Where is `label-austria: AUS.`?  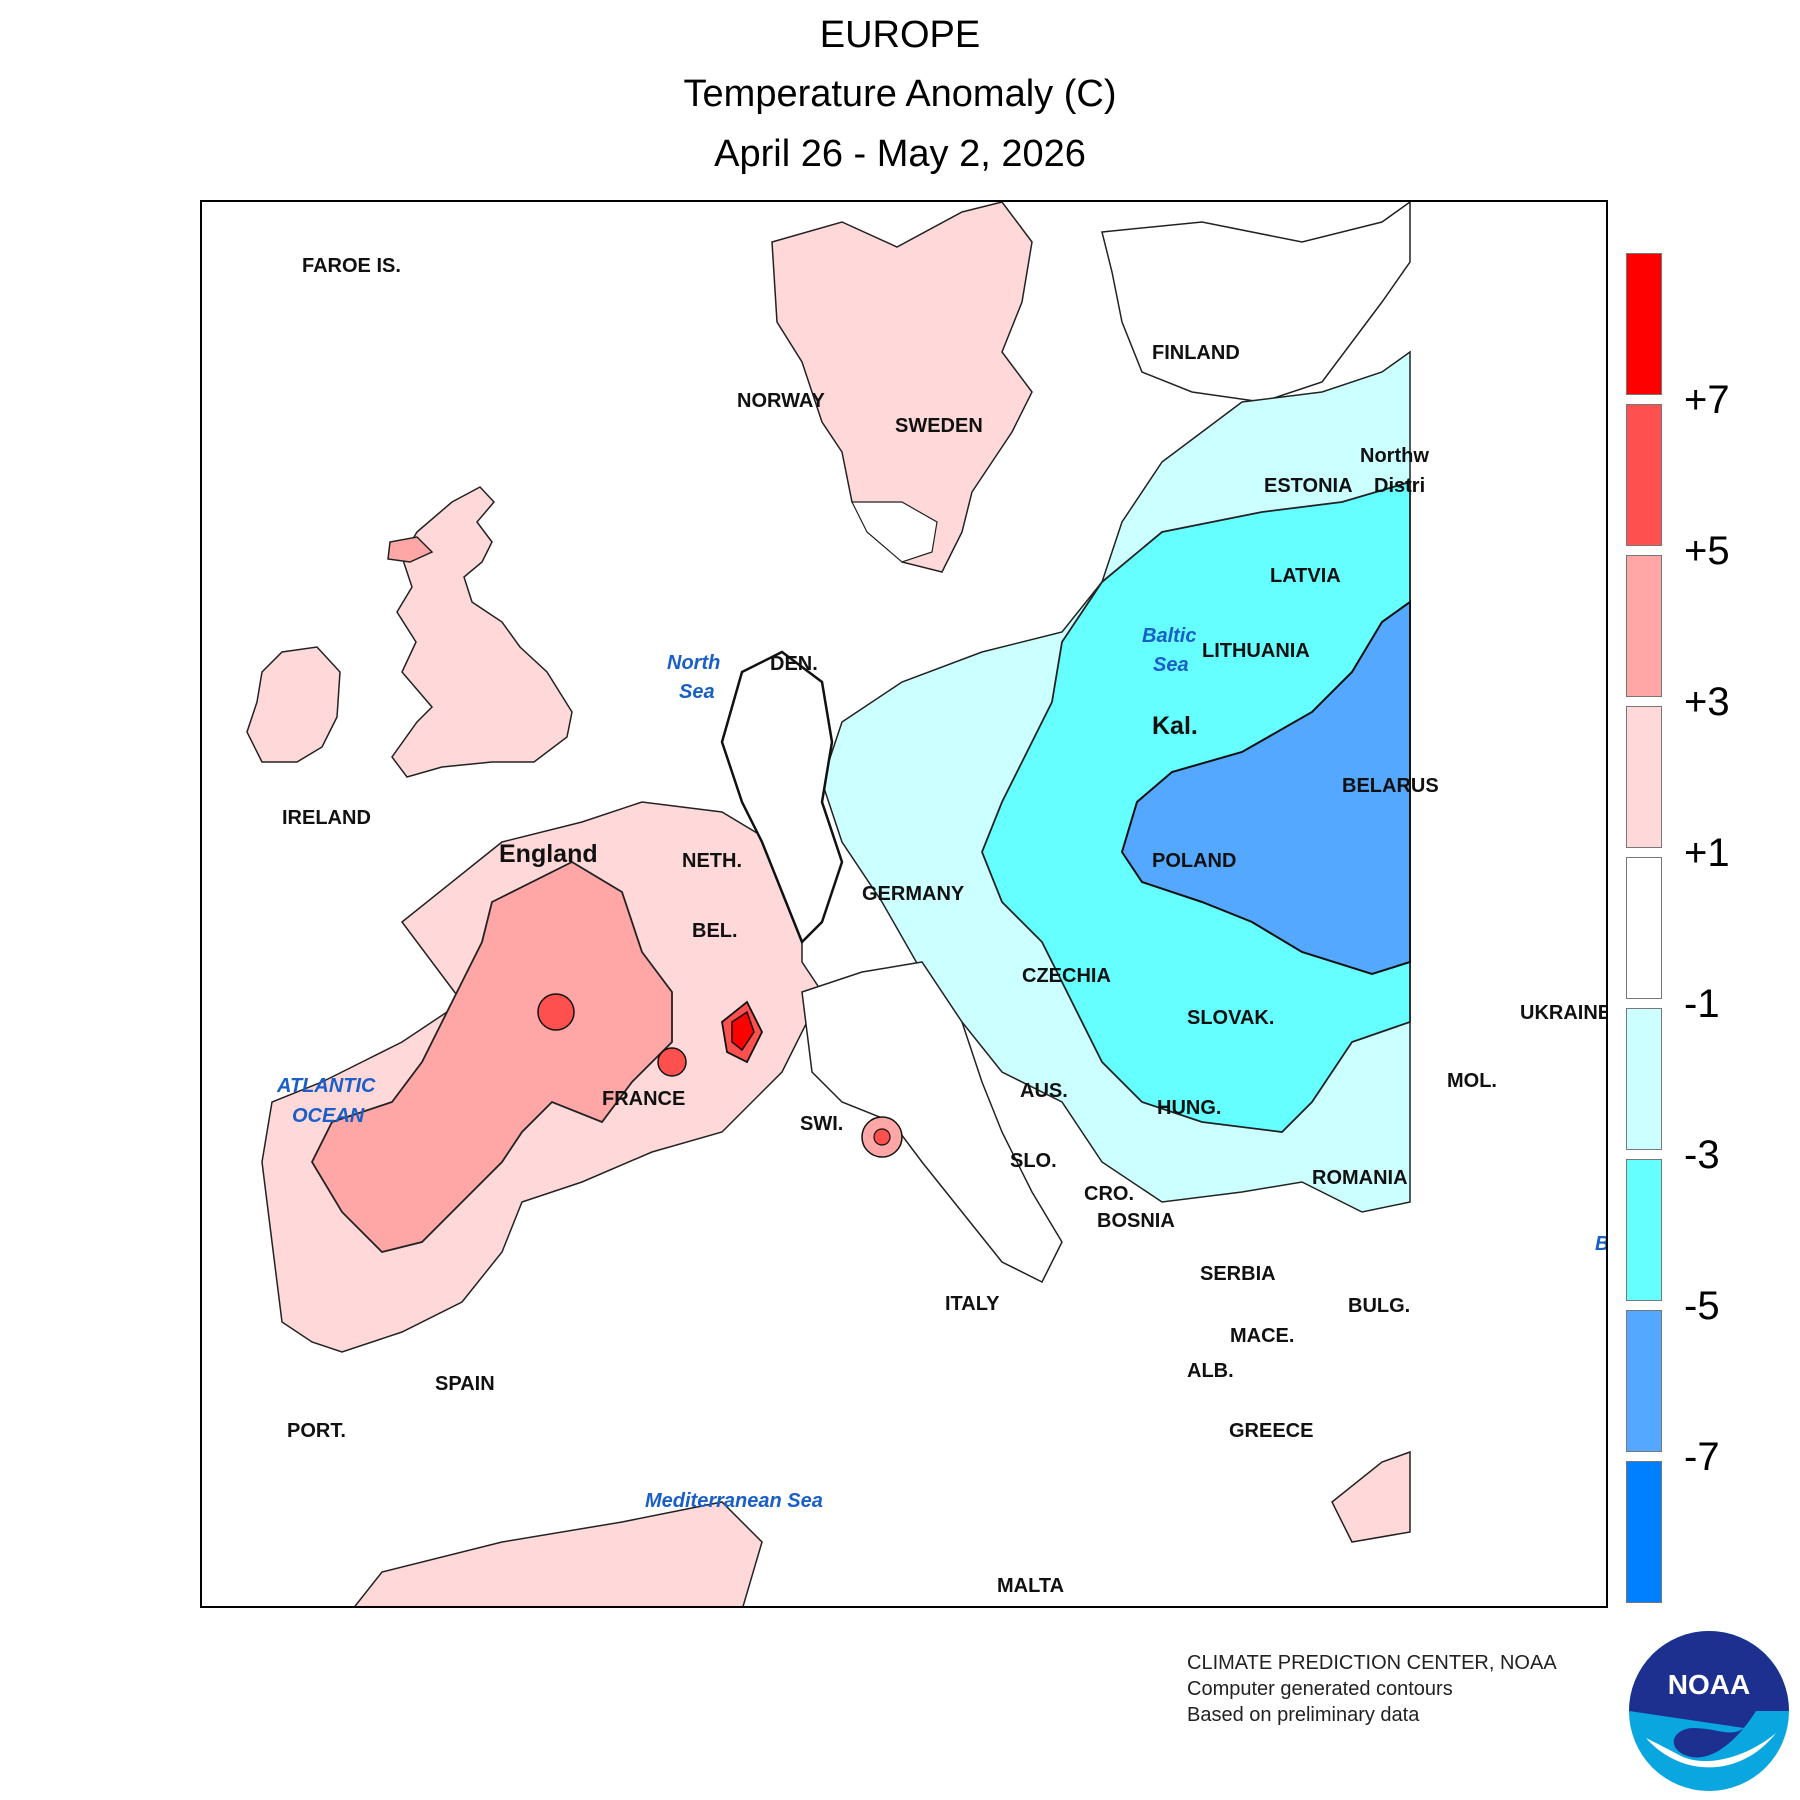
label-austria: AUS. is located at coordinates (1044, 1091).